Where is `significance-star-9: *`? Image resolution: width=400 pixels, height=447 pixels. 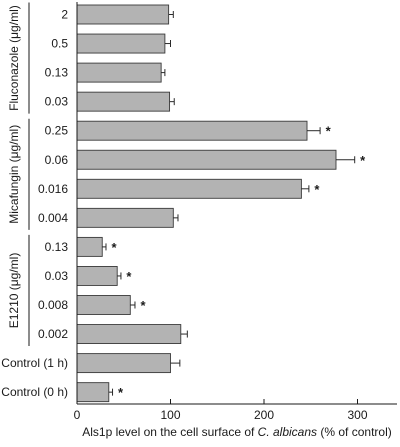
significance-star-9: * is located at coordinates (129, 276).